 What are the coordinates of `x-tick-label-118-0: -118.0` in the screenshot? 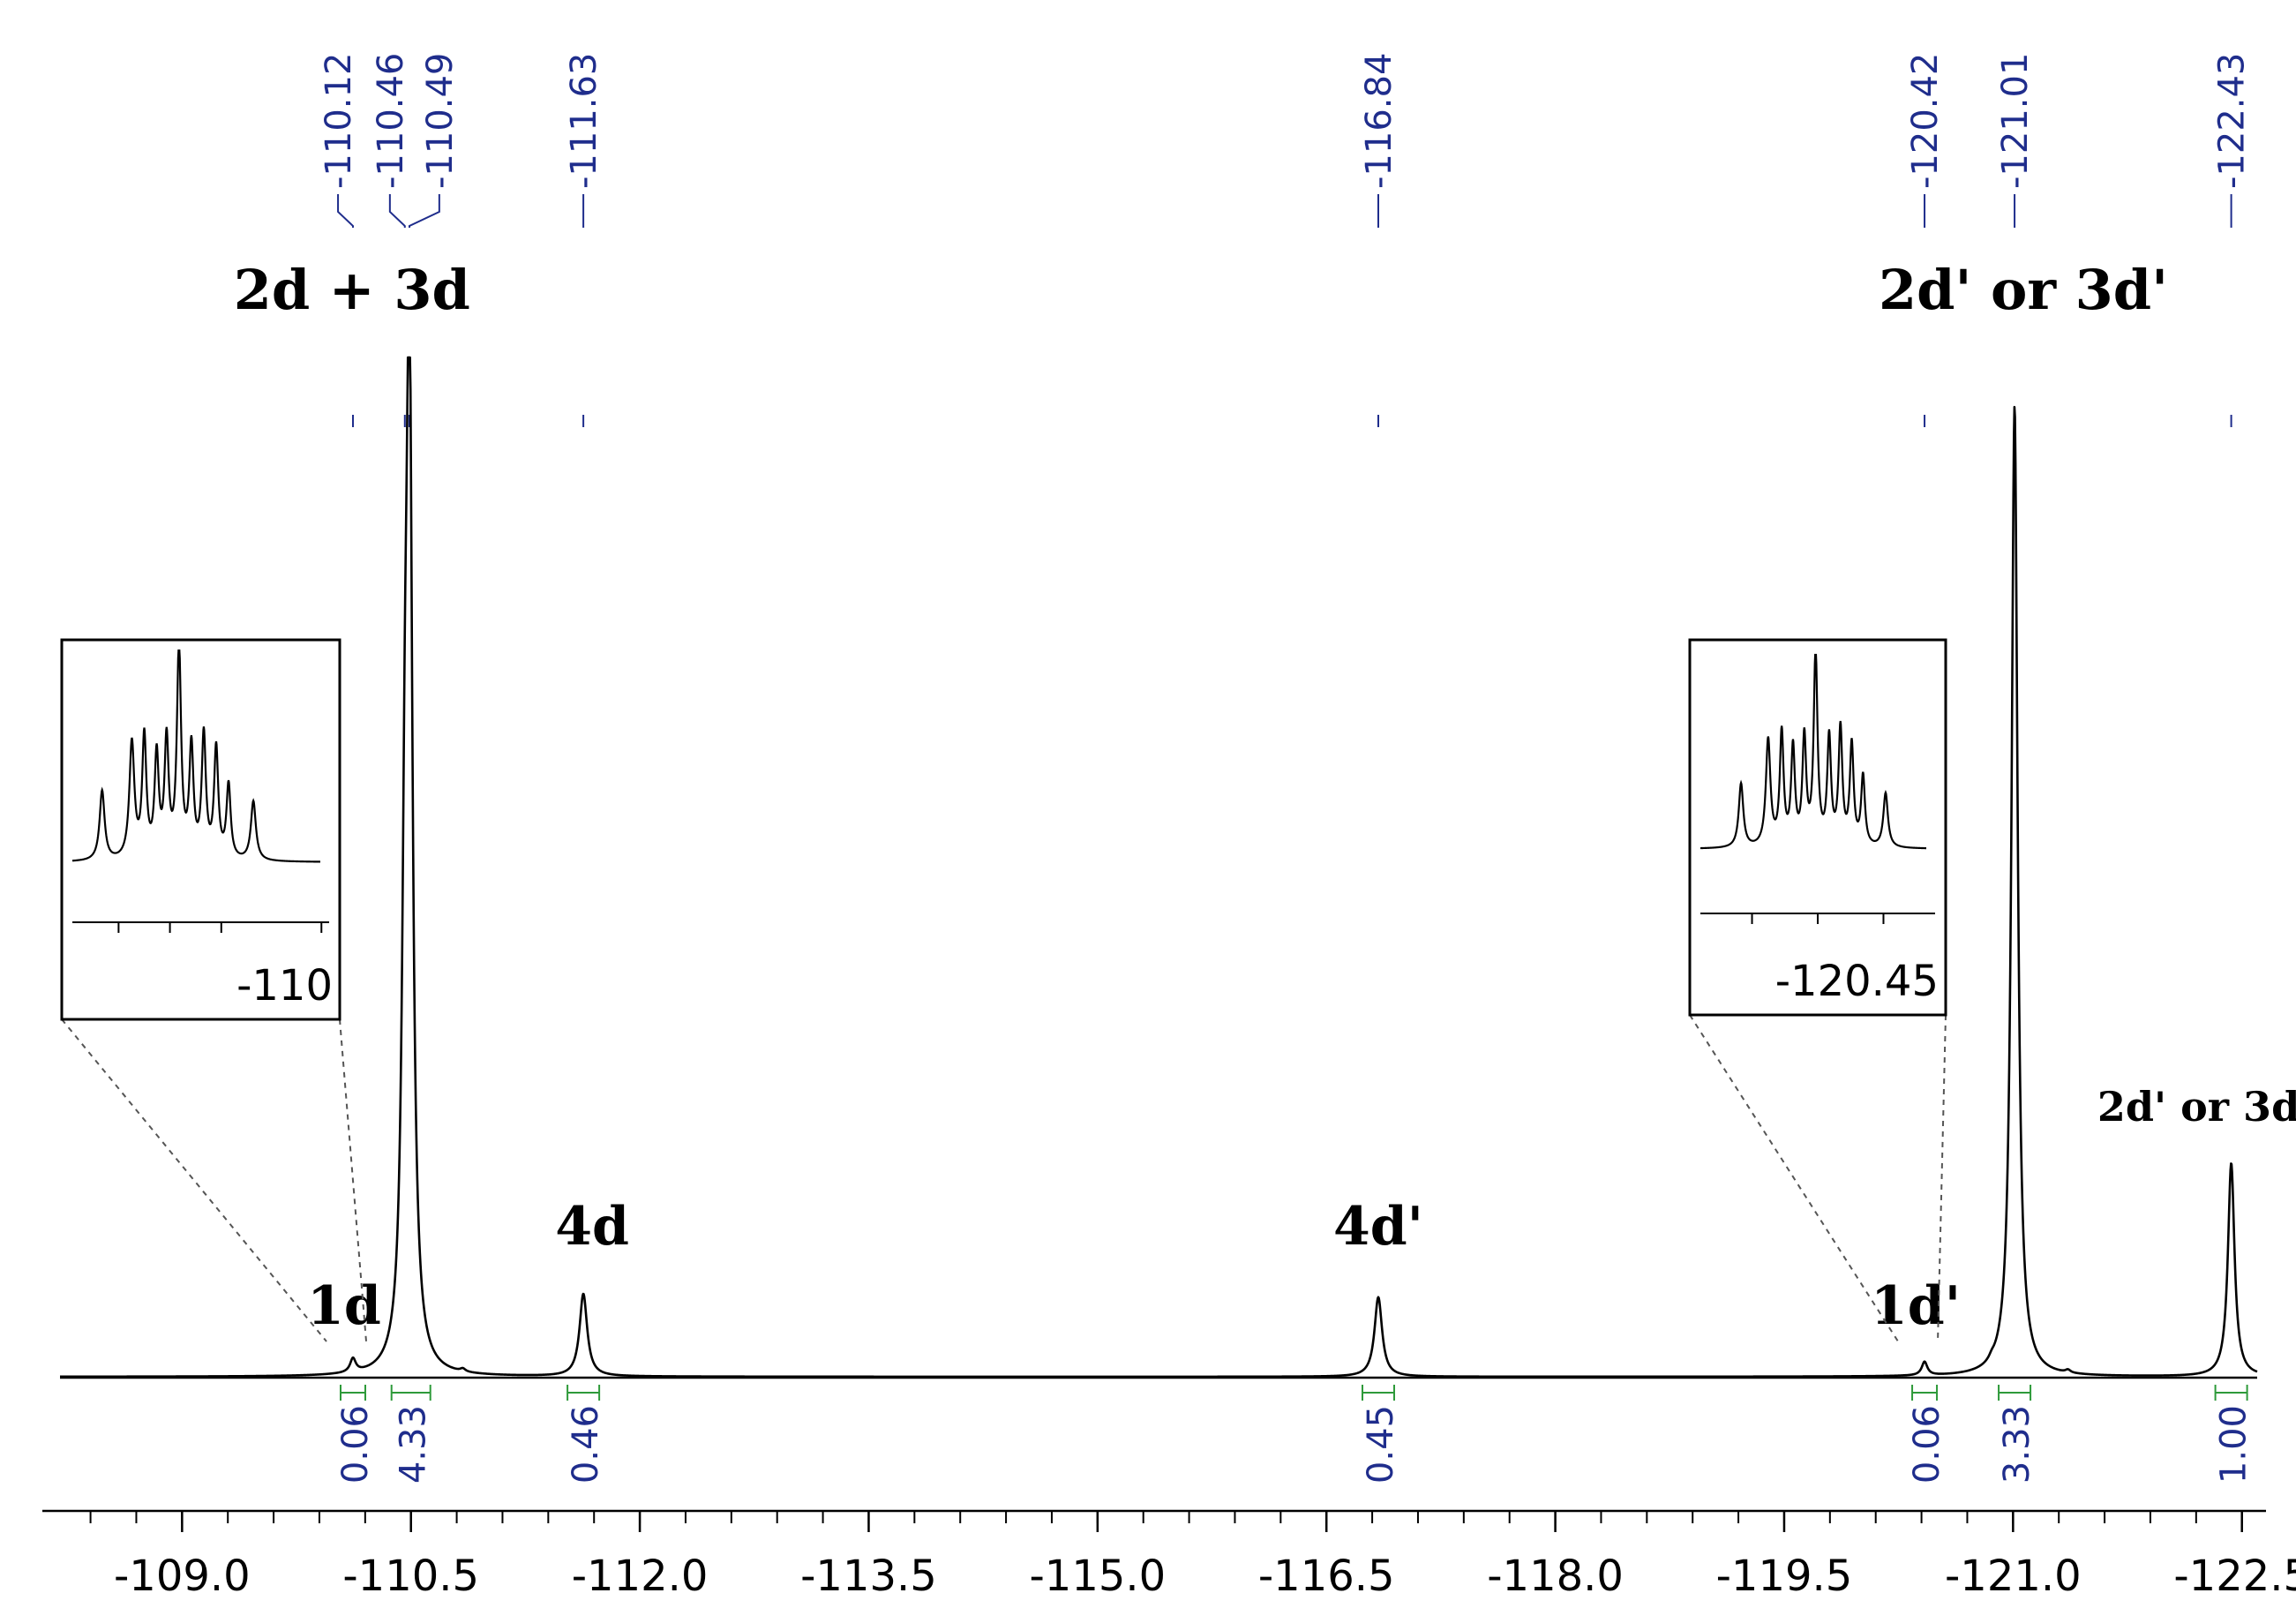 It's located at (1555, 1576).